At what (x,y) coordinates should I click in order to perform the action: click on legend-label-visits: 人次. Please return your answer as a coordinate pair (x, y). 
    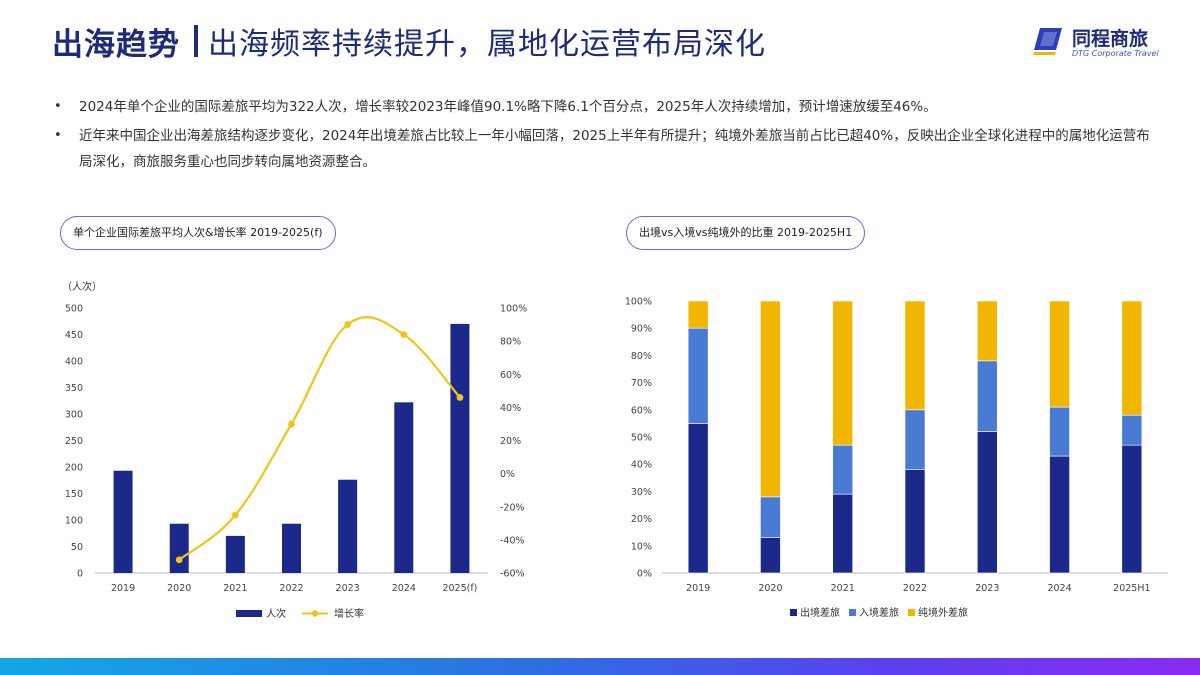
    Looking at the image, I should click on (276, 613).